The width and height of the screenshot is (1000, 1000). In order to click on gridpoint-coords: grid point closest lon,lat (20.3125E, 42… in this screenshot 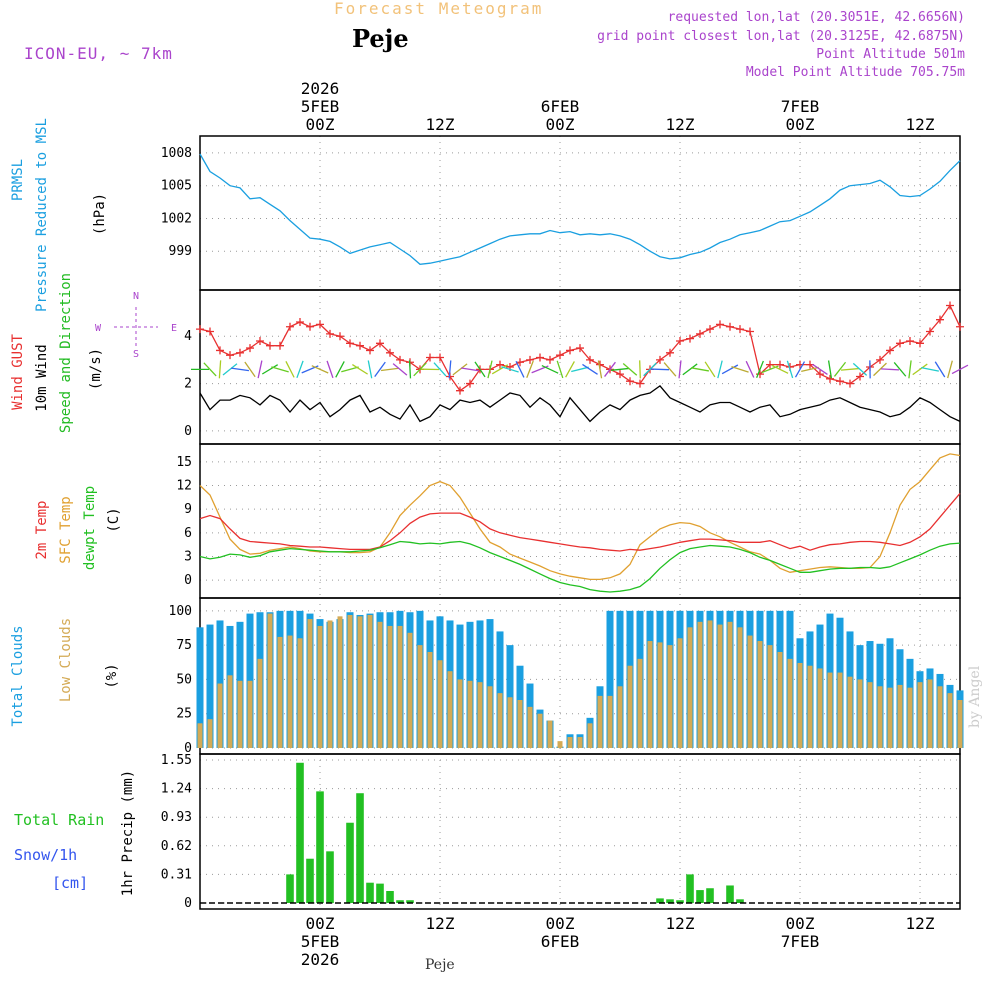, I will do `click(781, 36)`.